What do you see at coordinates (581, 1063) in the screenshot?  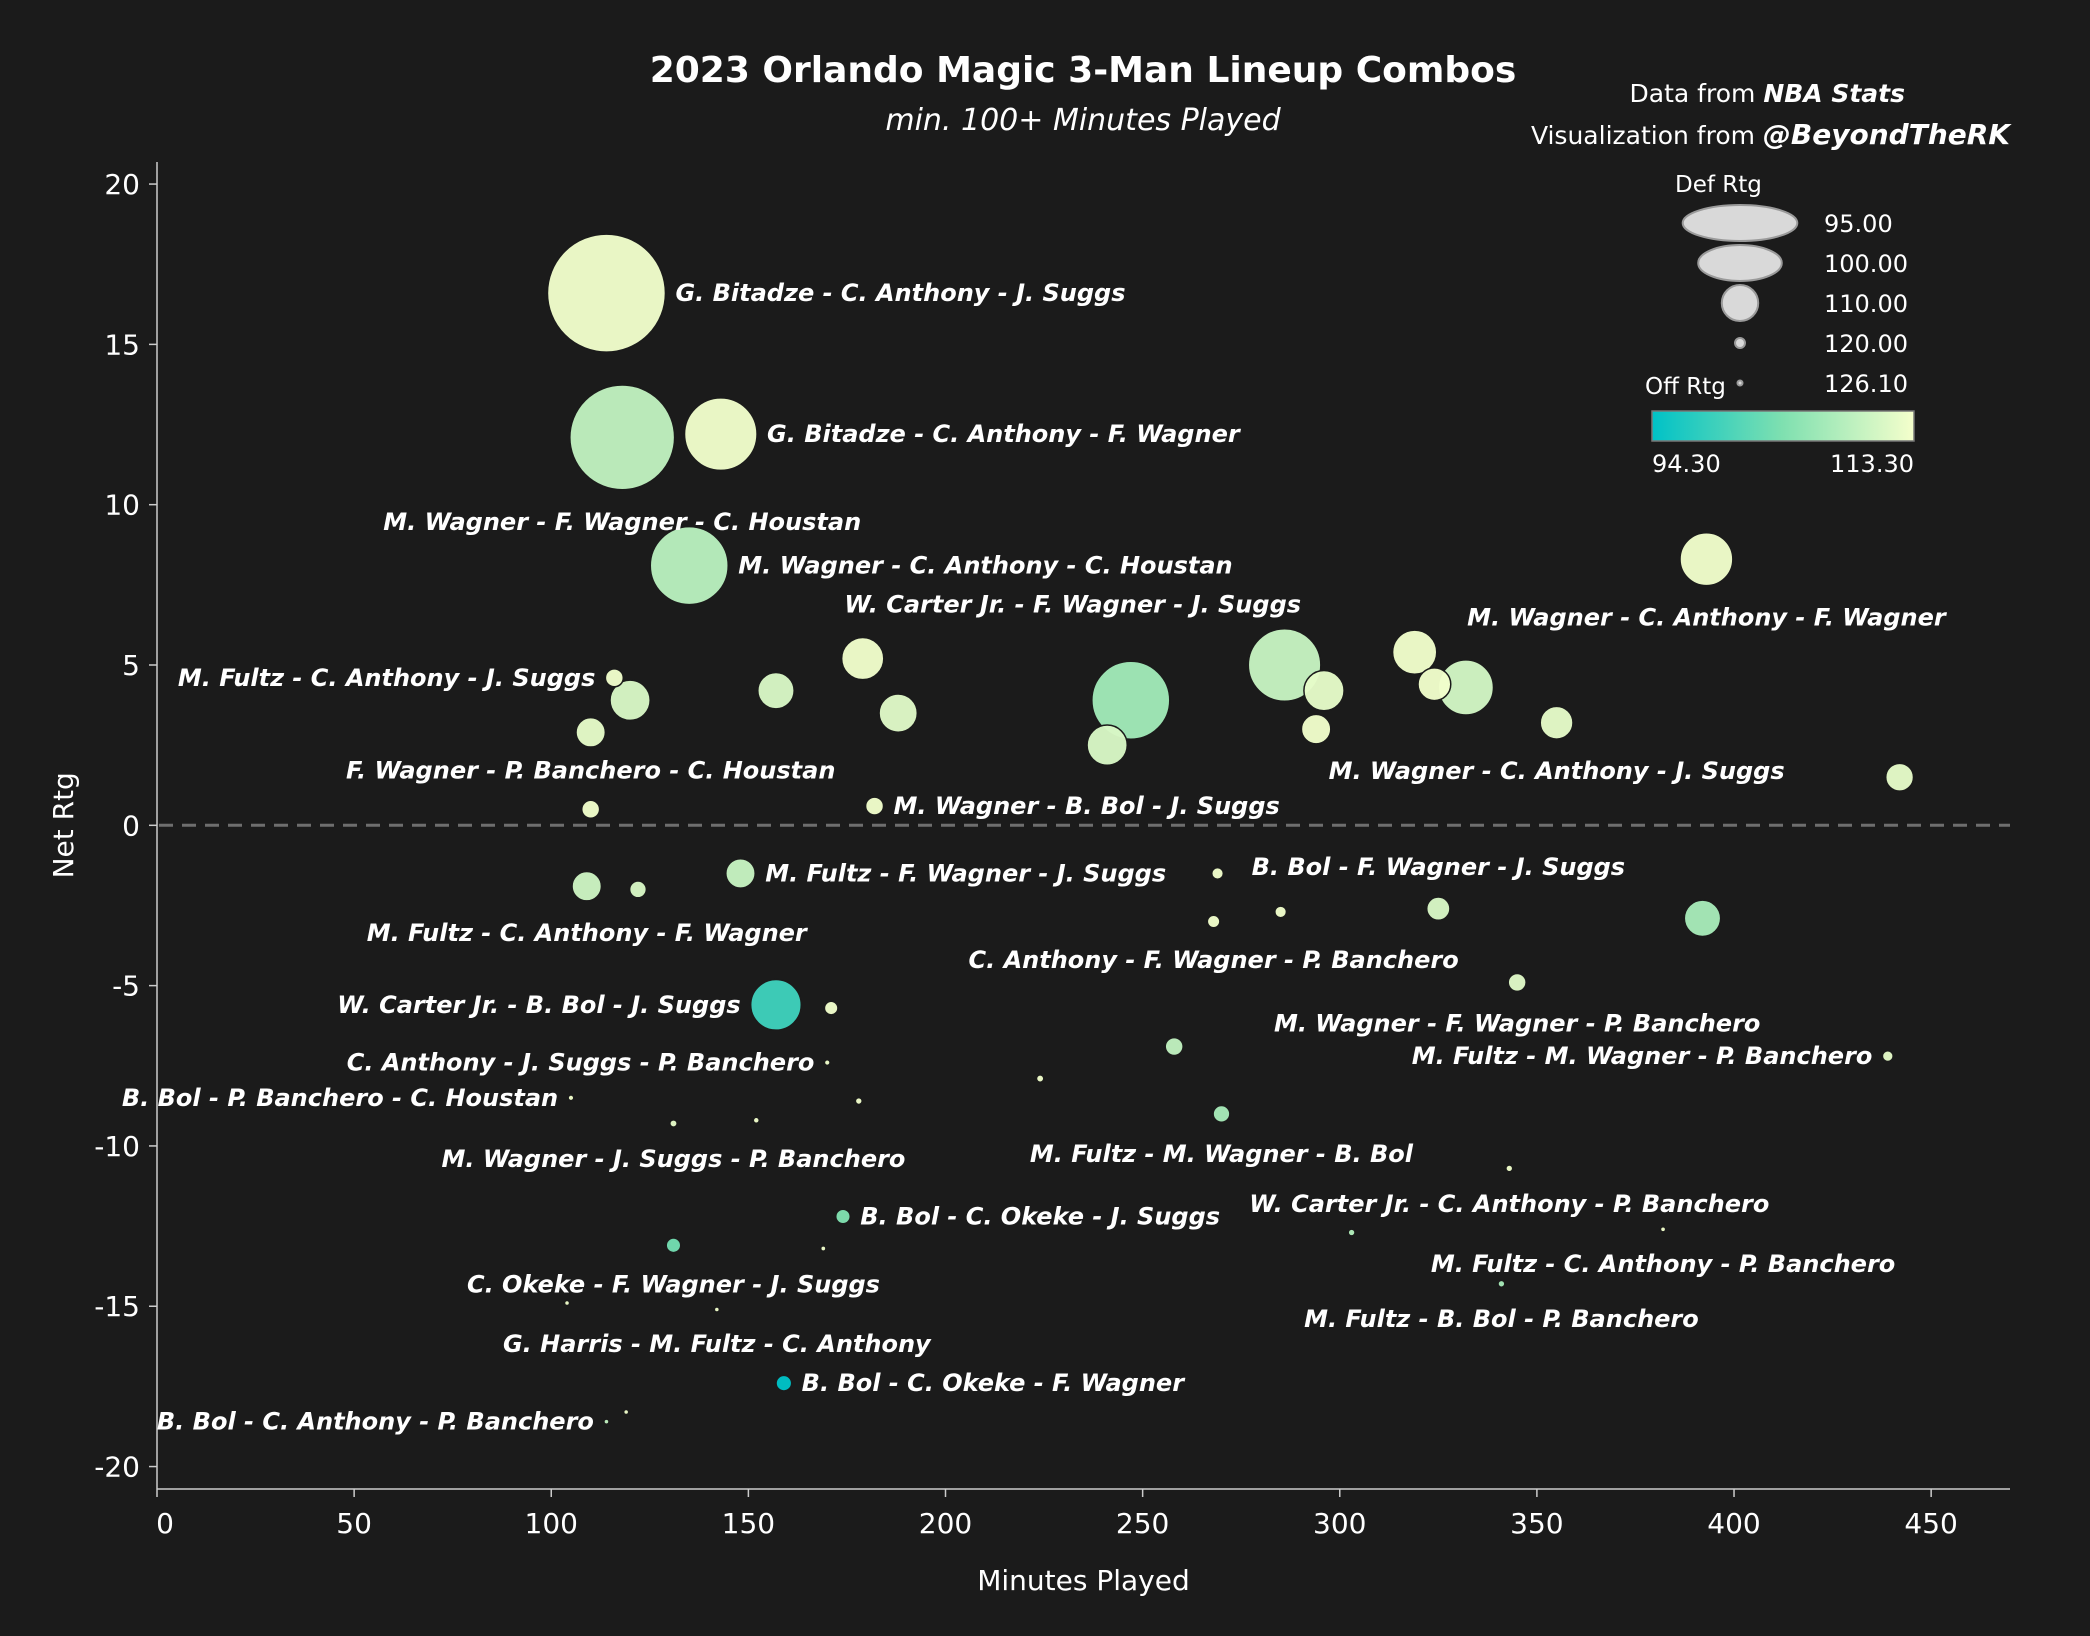 I see `point-label: C. Anthony - J. Suggs - P. Banchero` at bounding box center [581, 1063].